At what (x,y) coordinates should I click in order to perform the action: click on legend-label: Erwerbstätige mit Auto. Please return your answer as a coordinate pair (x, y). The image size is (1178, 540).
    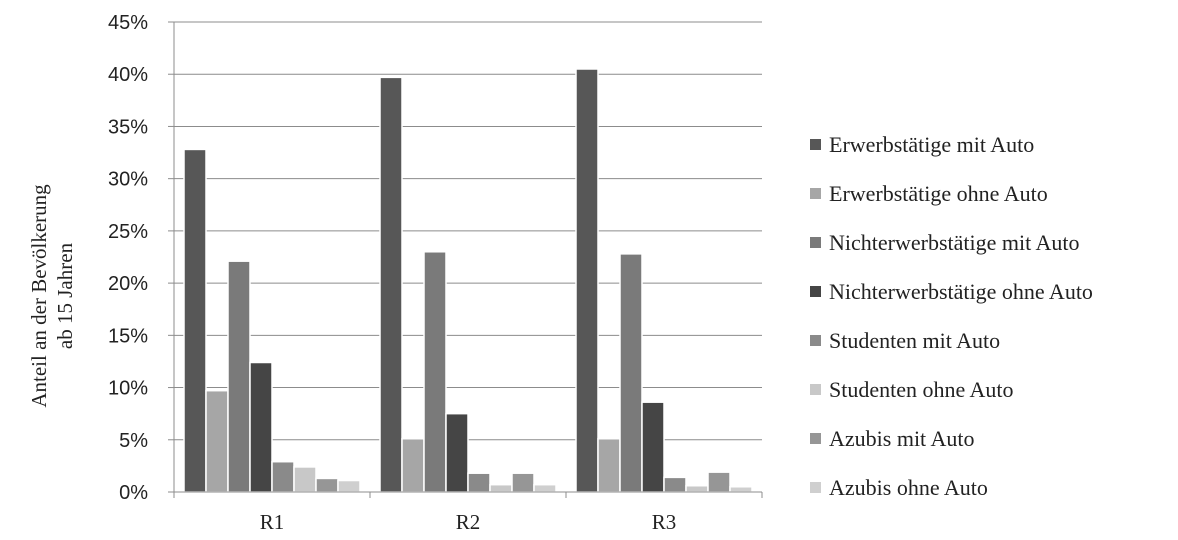
    Looking at the image, I should click on (932, 144).